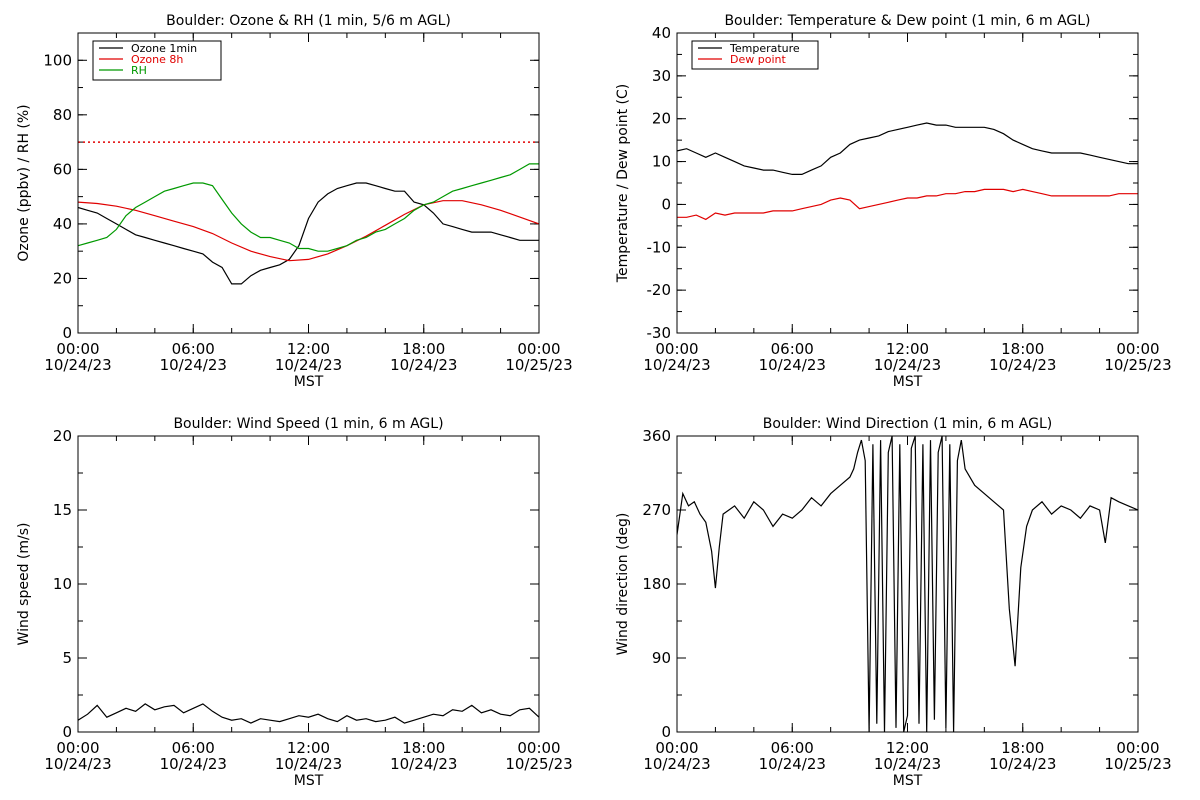 This screenshot has width=1200, height=800. What do you see at coordinates (656, 584) in the screenshot?
I see `y-tick-label: 180` at bounding box center [656, 584].